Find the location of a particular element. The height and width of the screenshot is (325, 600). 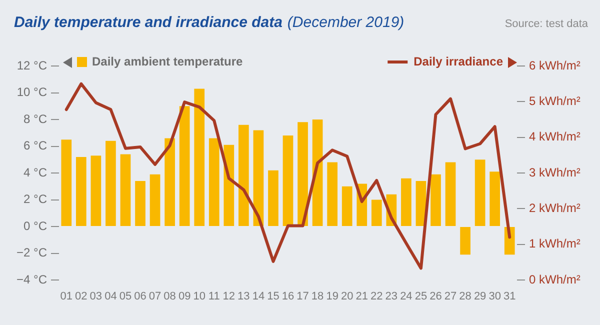

y2-tick-label: 0 kWh/m² is located at coordinates (554, 279).